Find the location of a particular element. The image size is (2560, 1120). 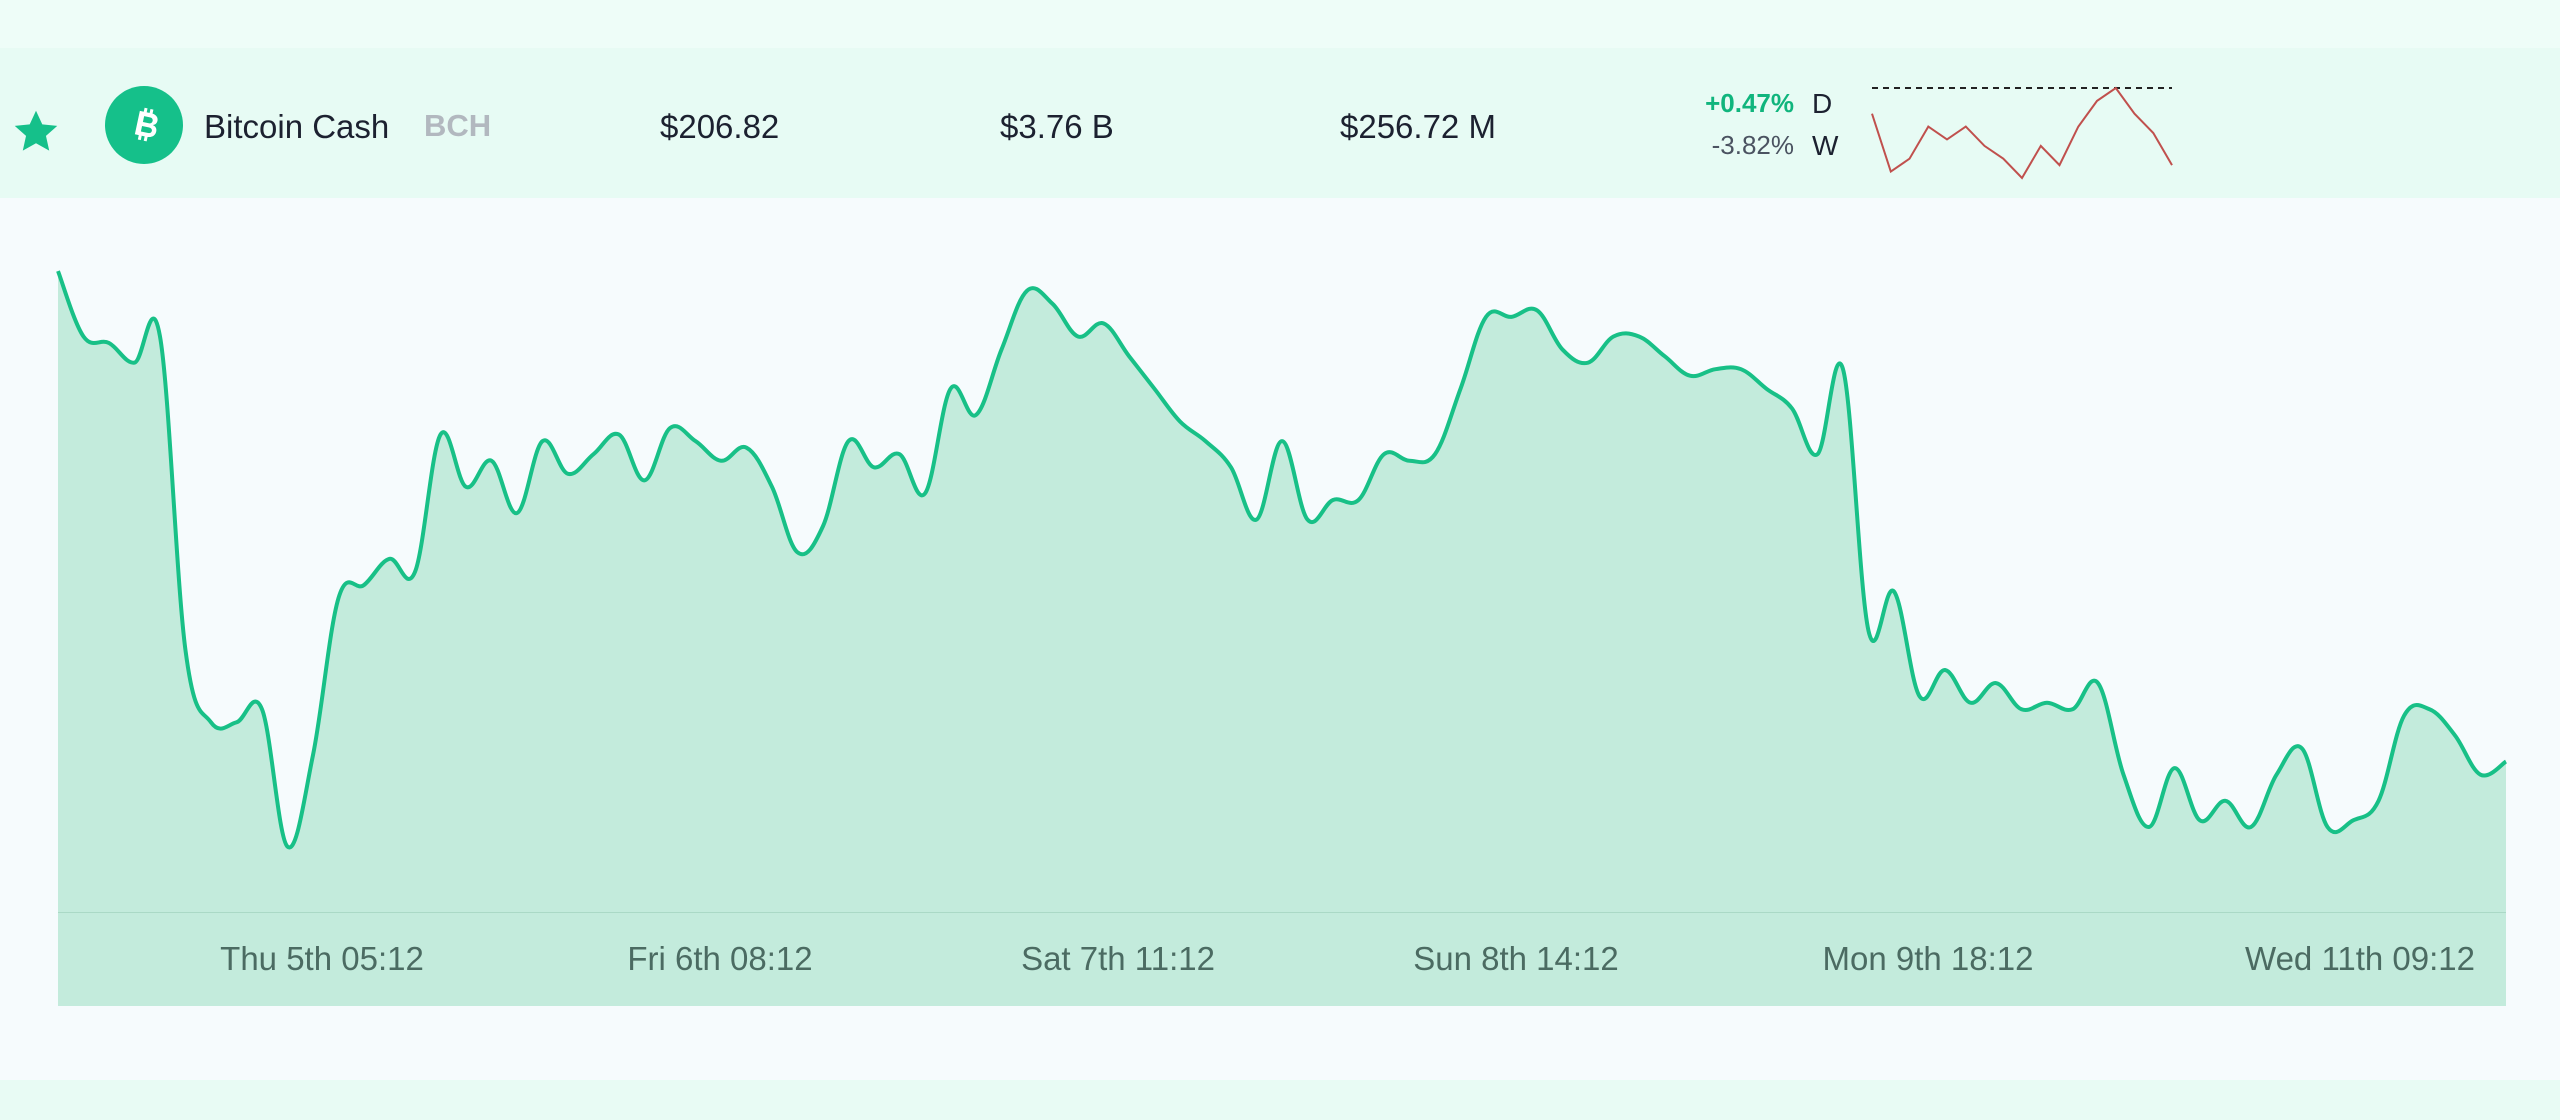

volume-value: $256.72 M is located at coordinates (1418, 126).